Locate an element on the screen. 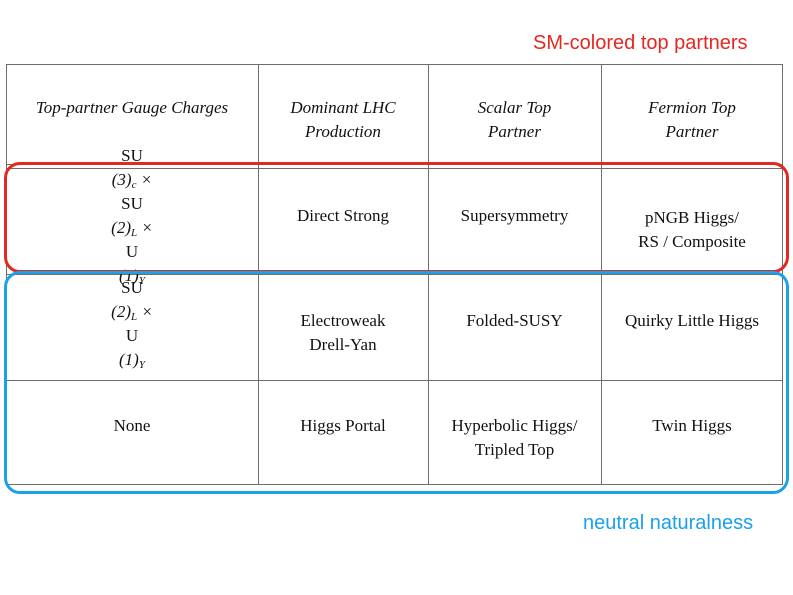  header-lhc-production: Dominant LHC Production is located at coordinates (343, 119).